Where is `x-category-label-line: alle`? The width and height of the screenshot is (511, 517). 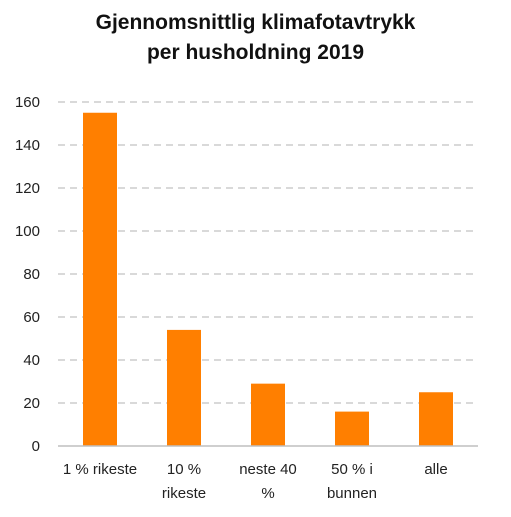
x-category-label-line: alle is located at coordinates (435, 469).